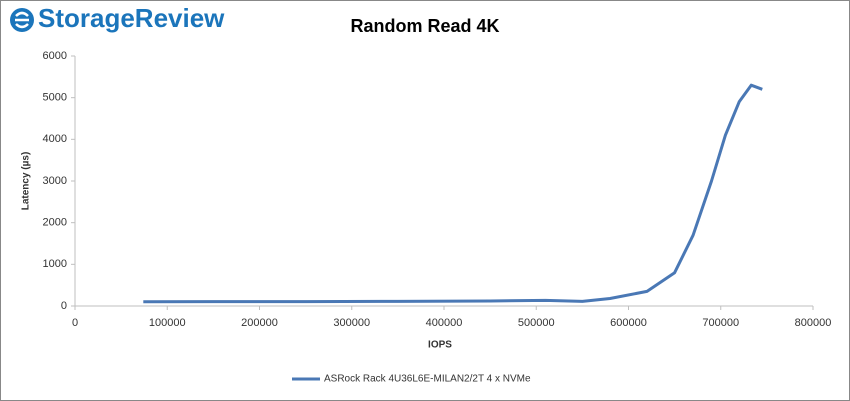  I want to click on logo-icon, so click(22, 20).